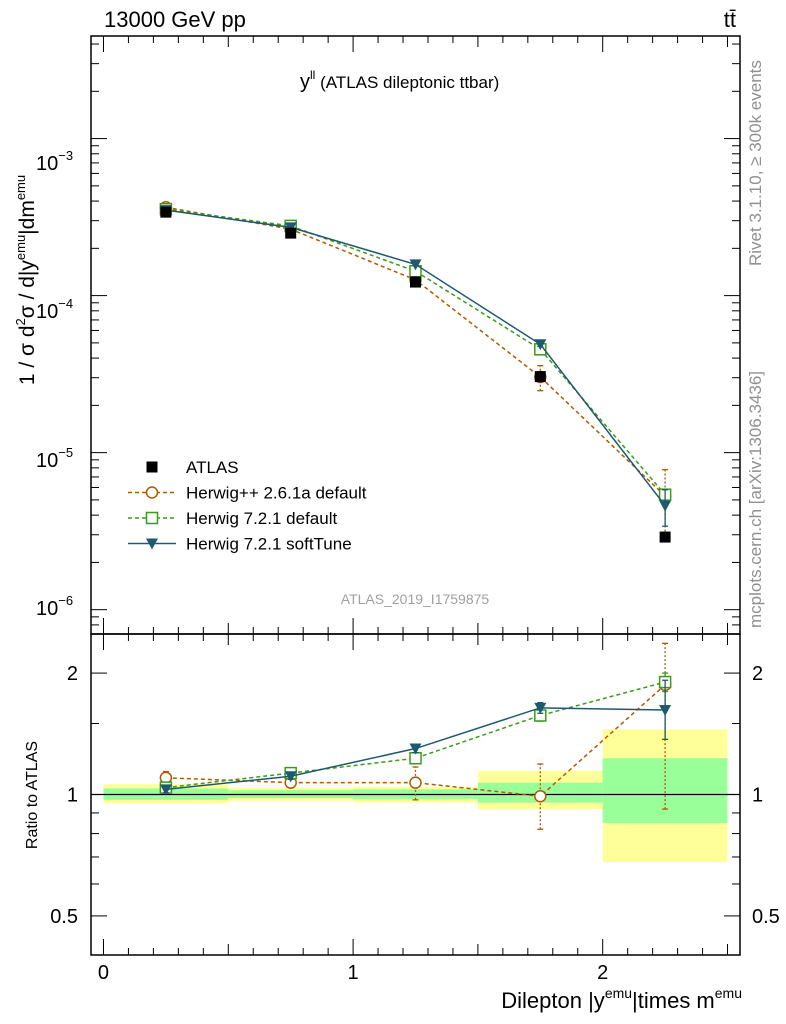 The image size is (786, 1024). I want to click on x-tick-labels: 0 1 2, so click(353, 973).